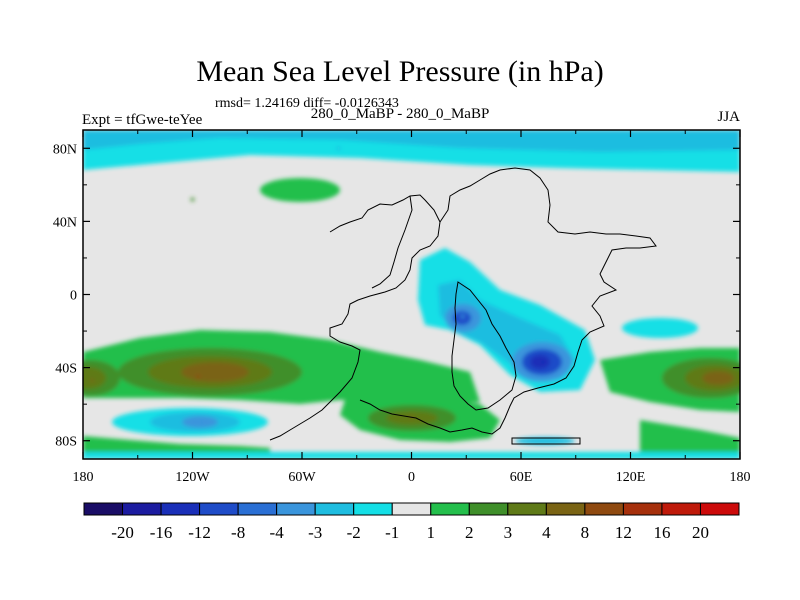  Describe the element at coordinates (700, 532) in the screenshot. I see `colorbar-label: 20` at that location.